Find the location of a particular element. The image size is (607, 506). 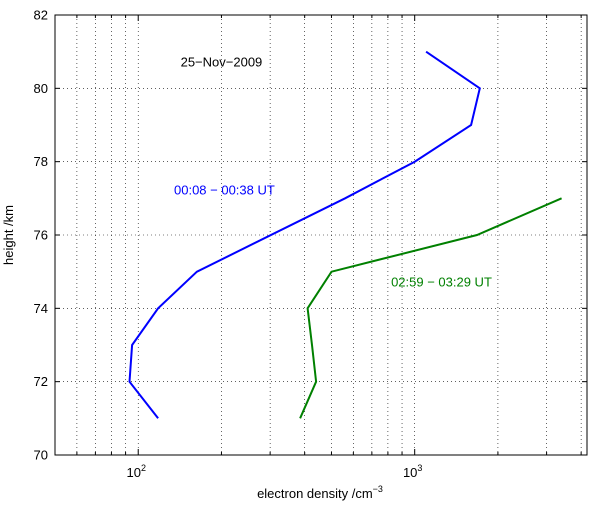

x-tick-label: 10³ is located at coordinates (412, 471).